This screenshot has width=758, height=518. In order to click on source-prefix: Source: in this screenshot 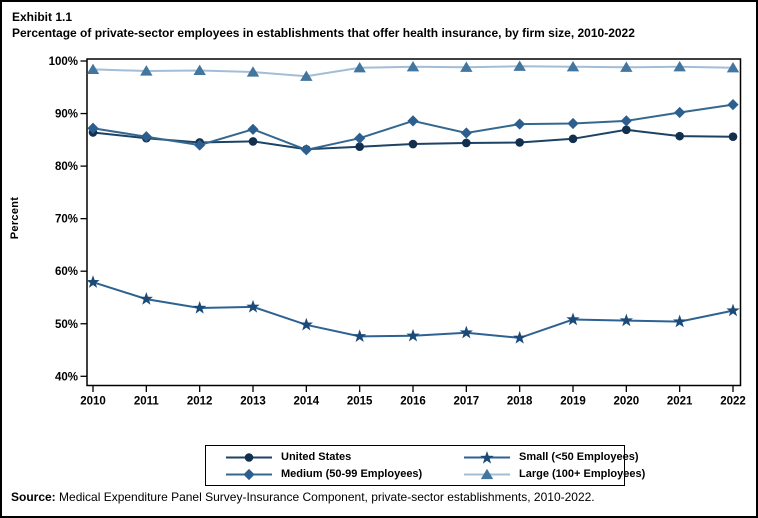, I will do `click(33, 497)`.